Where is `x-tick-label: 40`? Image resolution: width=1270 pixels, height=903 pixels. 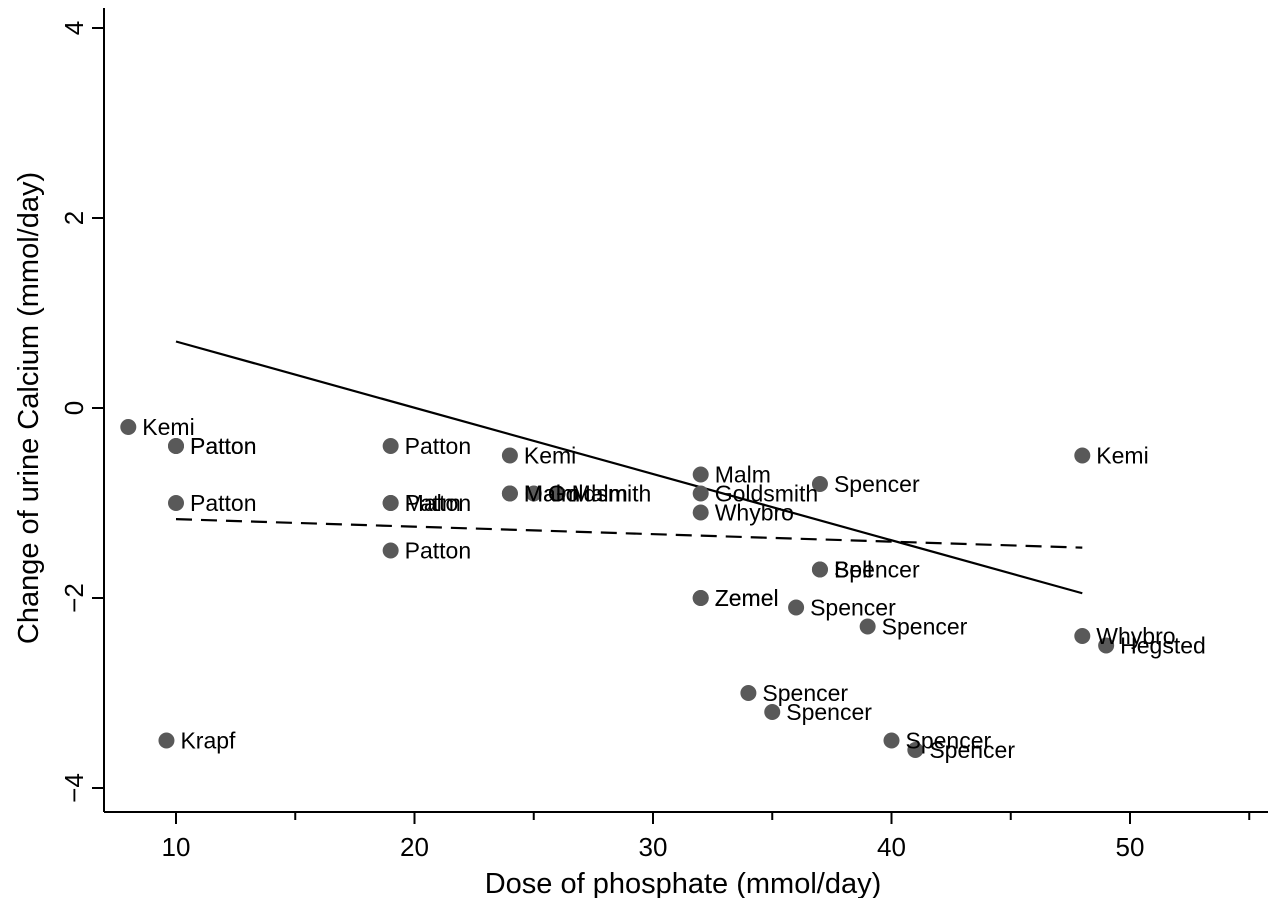 x-tick-label: 40 is located at coordinates (891, 847).